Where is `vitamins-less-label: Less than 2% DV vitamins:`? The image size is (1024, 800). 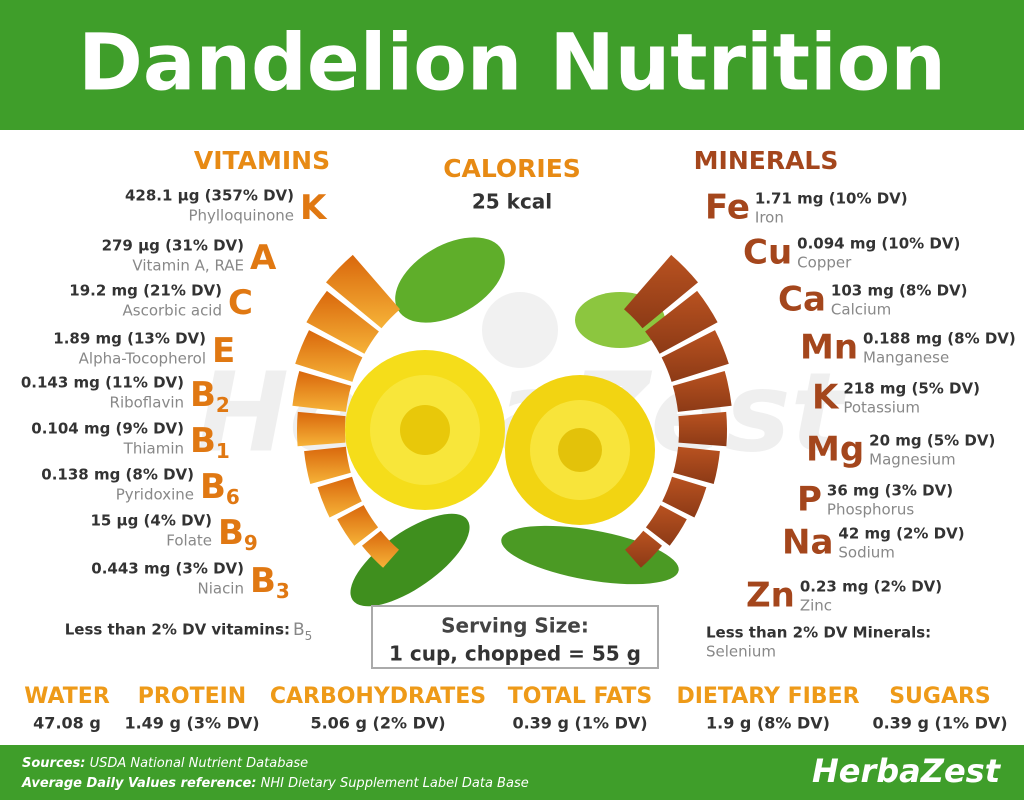
vitamins-less-label: Less than 2% DV vitamins: is located at coordinates (177, 630).